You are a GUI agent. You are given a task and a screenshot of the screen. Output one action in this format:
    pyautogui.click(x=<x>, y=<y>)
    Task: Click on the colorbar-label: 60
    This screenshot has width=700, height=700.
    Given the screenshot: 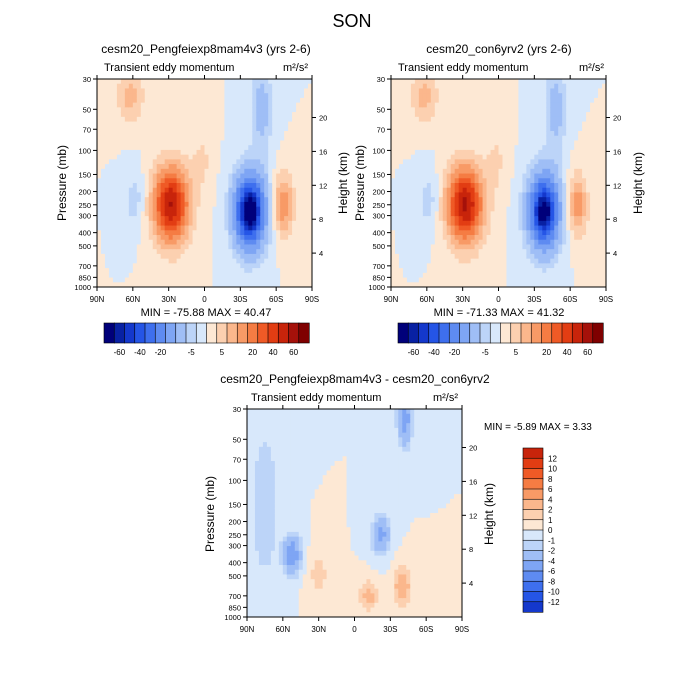 What is the action you would take?
    pyautogui.click(x=293, y=352)
    